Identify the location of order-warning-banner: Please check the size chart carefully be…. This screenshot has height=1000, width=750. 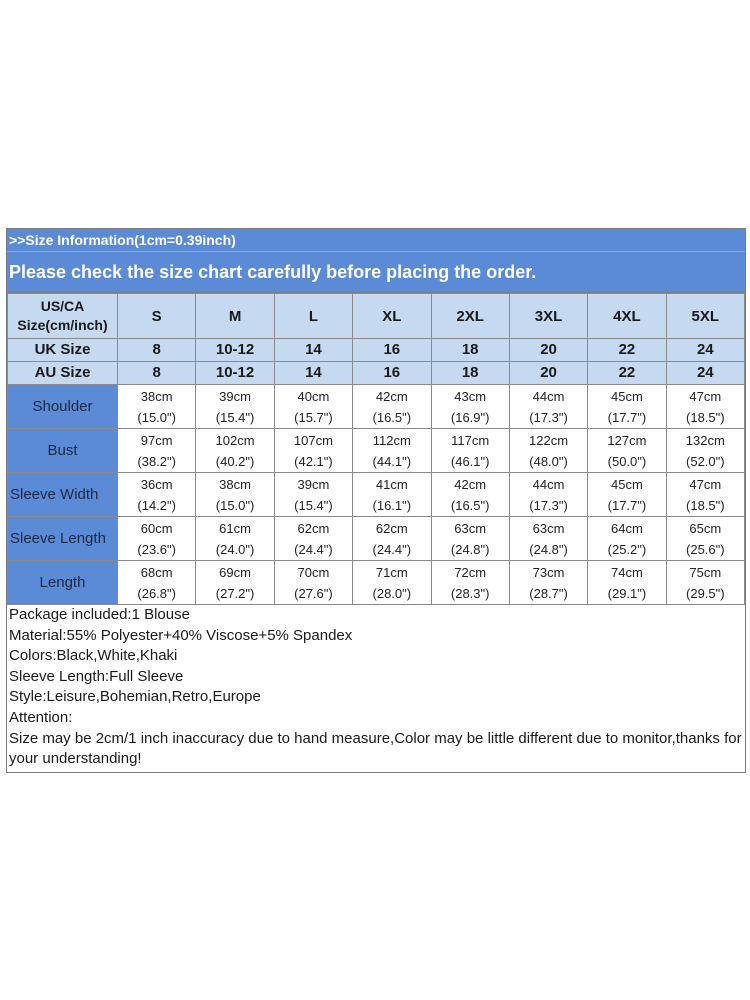
(376, 272).